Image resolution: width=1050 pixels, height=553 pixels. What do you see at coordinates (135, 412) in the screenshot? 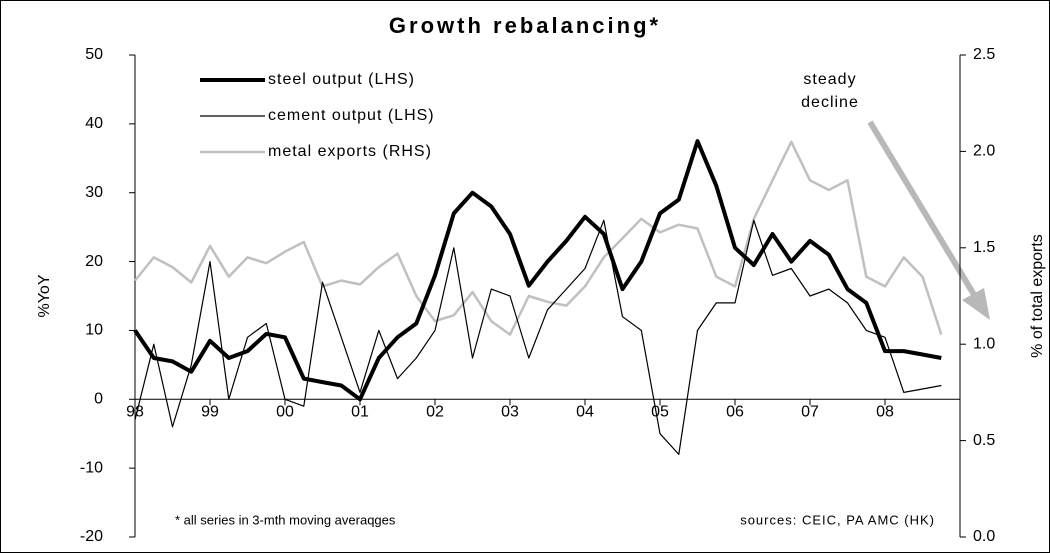
I see `x-tick-label: 98` at bounding box center [135, 412].